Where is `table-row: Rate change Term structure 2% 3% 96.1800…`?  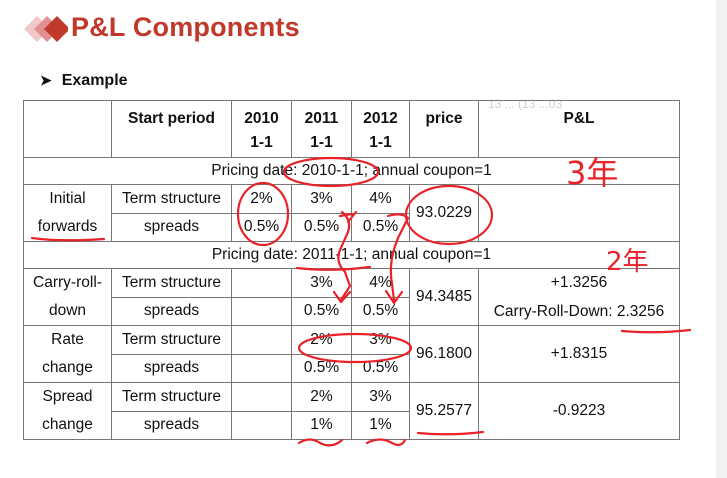
table-row: Rate change Term structure 2% 3% 96.1800… is located at coordinates (351, 354).